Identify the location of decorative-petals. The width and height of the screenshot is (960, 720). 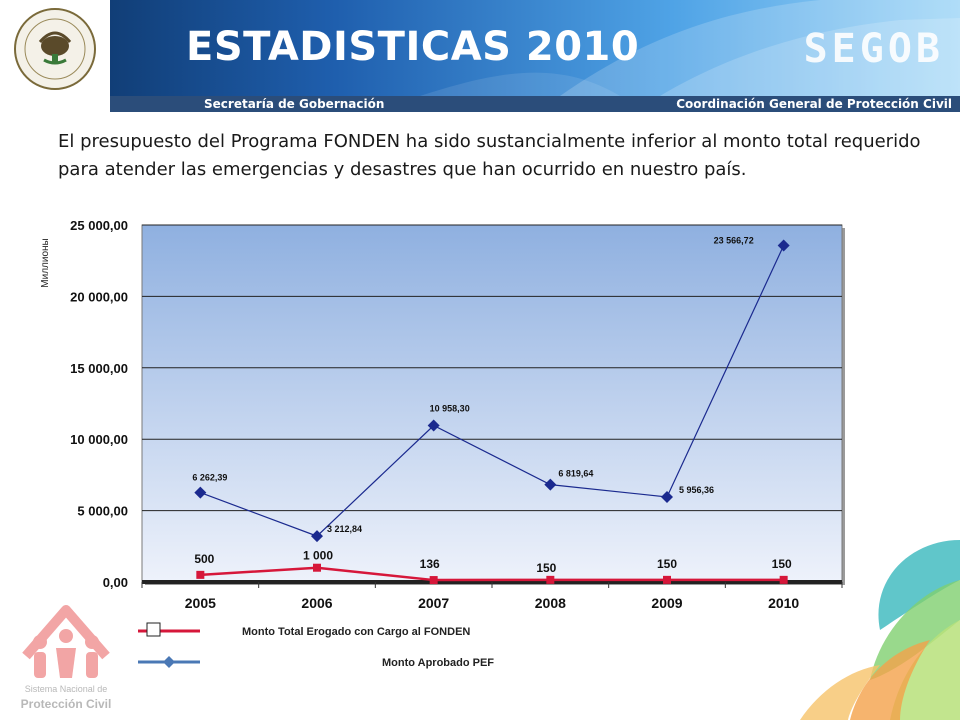
(880, 630).